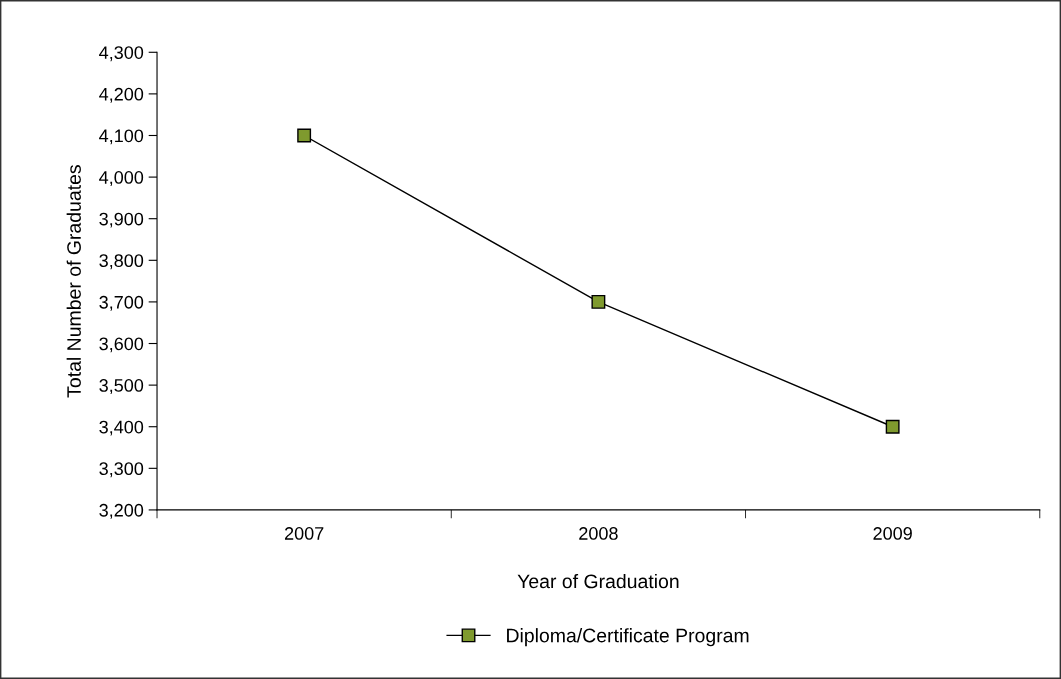  I want to click on y-tick-label: 4,100, so click(121, 137).